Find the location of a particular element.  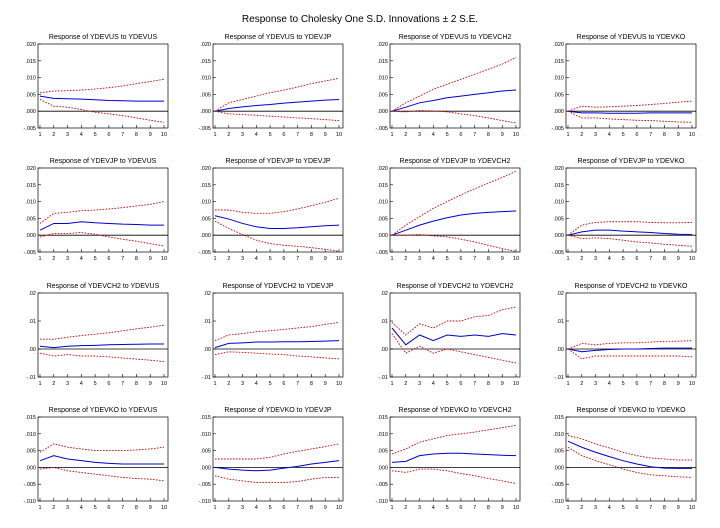

panel-title: Response of YDEVCH2 to YDEVCH2 is located at coordinates (455, 286).